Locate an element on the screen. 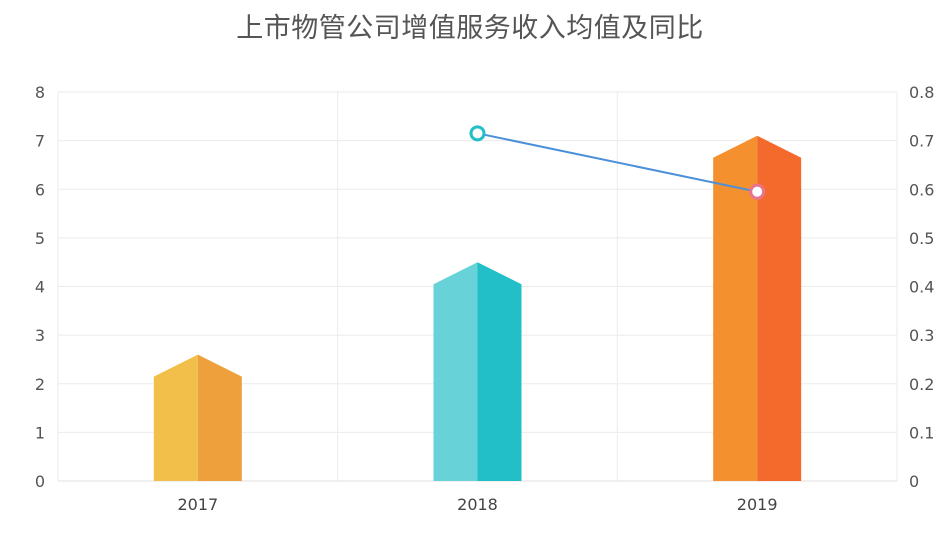 The width and height of the screenshot is (940, 539). chart-title: 上市物管公司增值服务收入均值及同比 is located at coordinates (470, 28).